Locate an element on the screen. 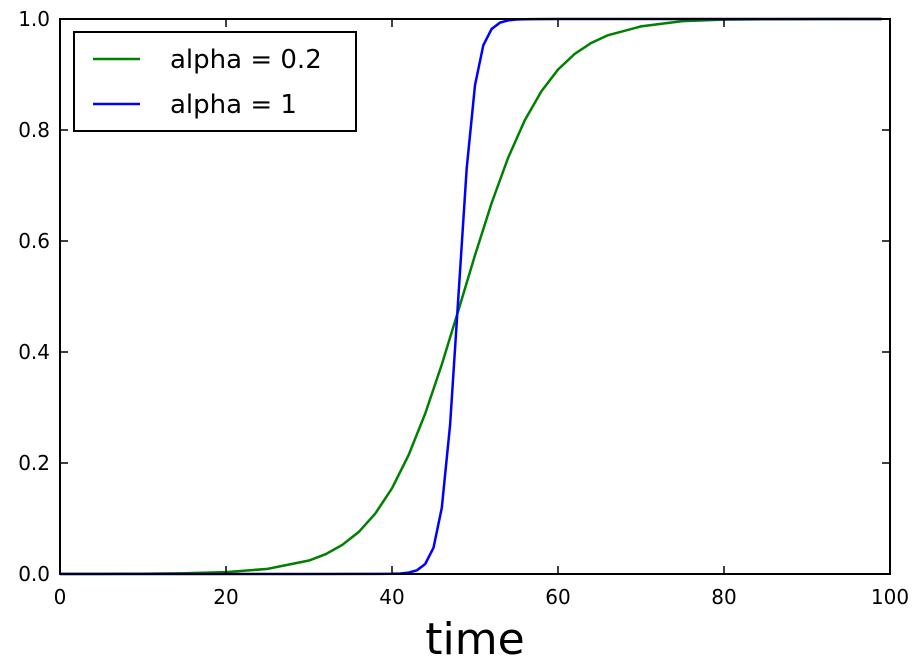 This screenshot has width=916, height=669. y-tick-label: 0.8 is located at coordinates (34, 130).